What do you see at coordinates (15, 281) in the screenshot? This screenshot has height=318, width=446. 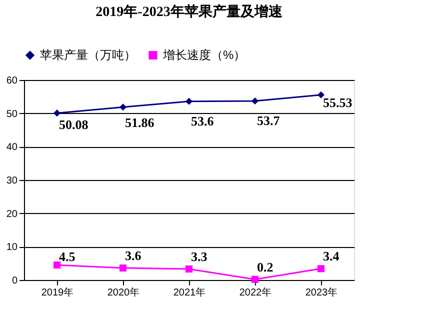 I see `y-tick-label: 0` at bounding box center [15, 281].